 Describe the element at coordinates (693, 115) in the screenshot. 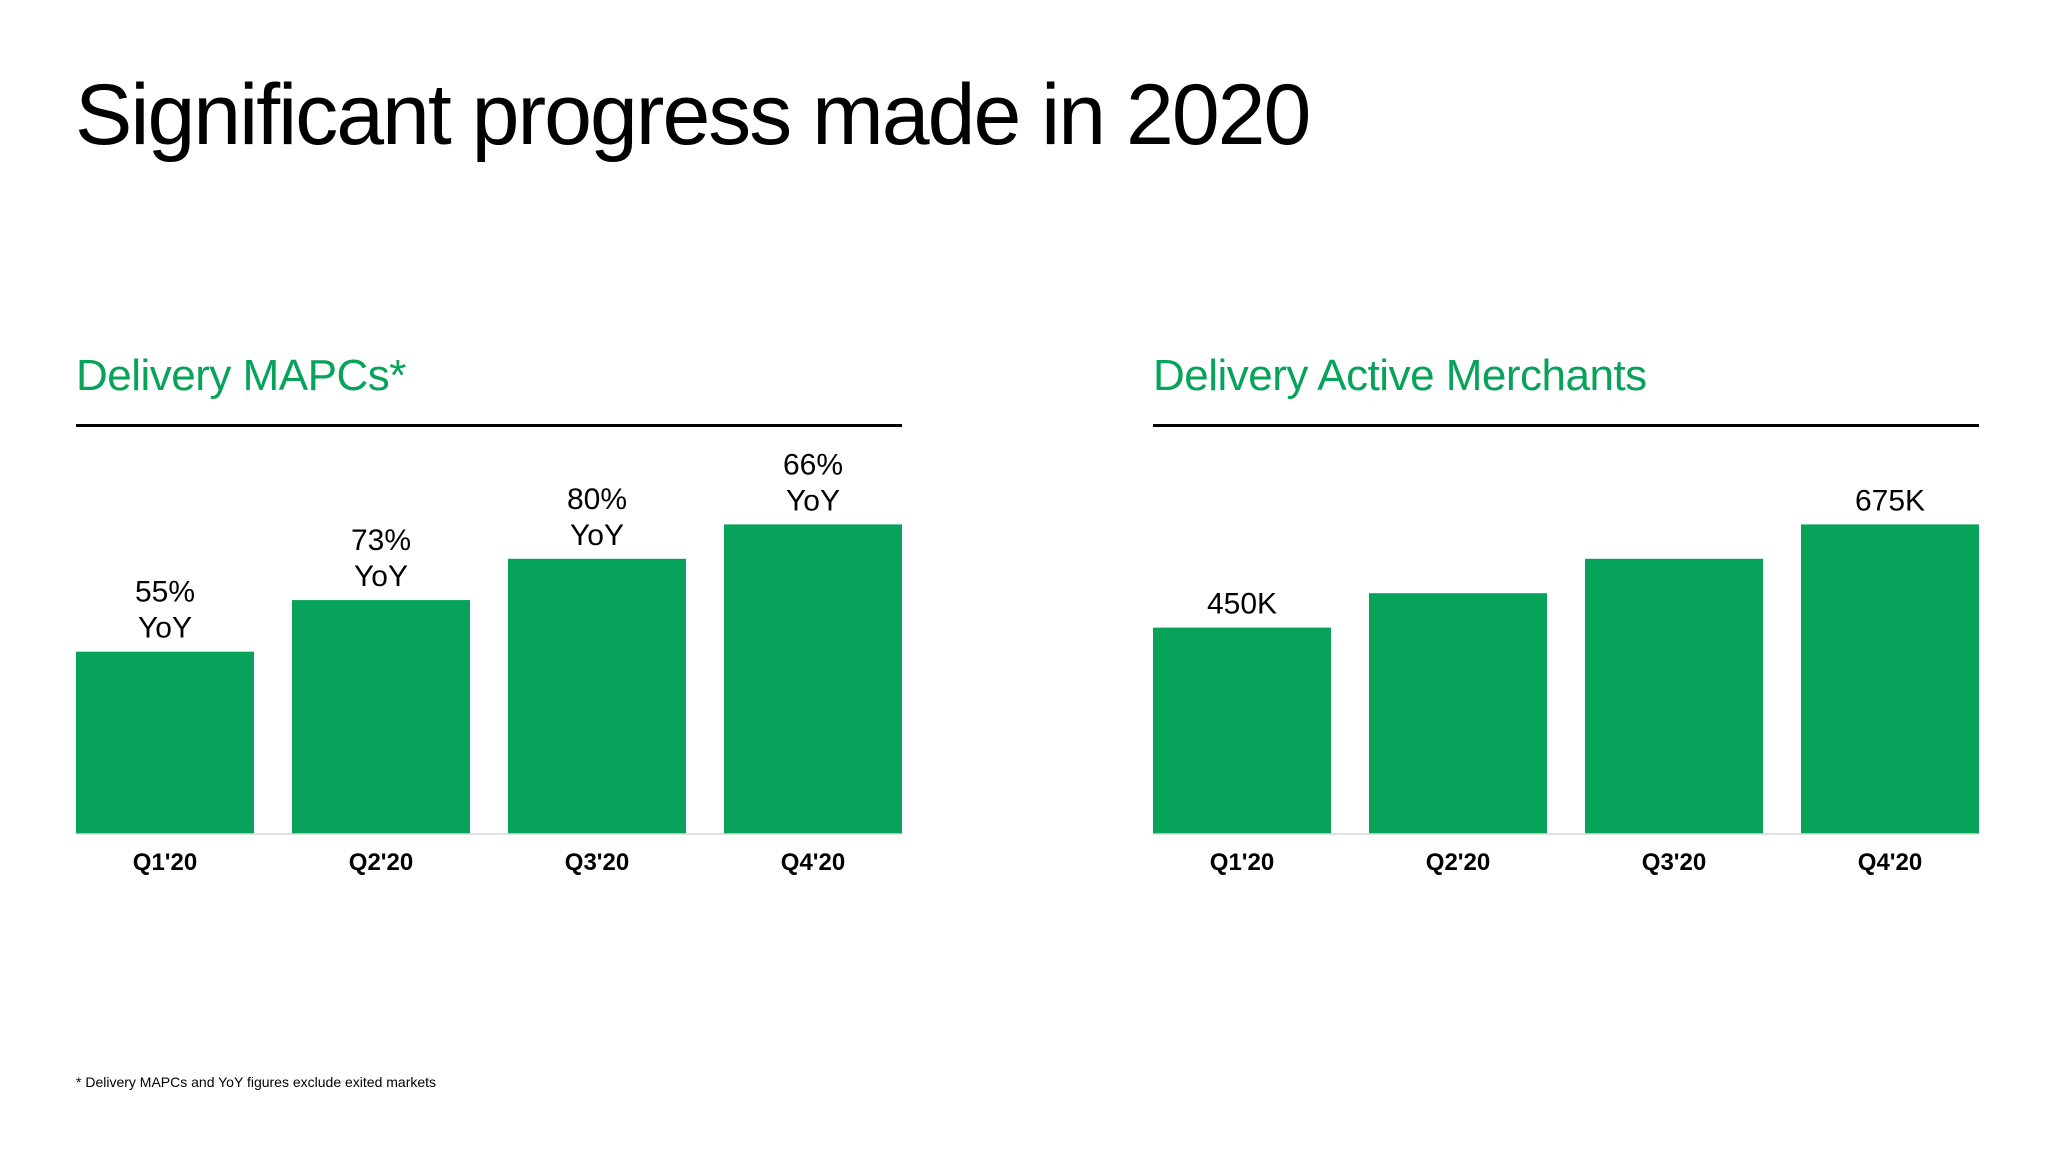

I see `slide-title: Significant progress made in 2020` at that location.